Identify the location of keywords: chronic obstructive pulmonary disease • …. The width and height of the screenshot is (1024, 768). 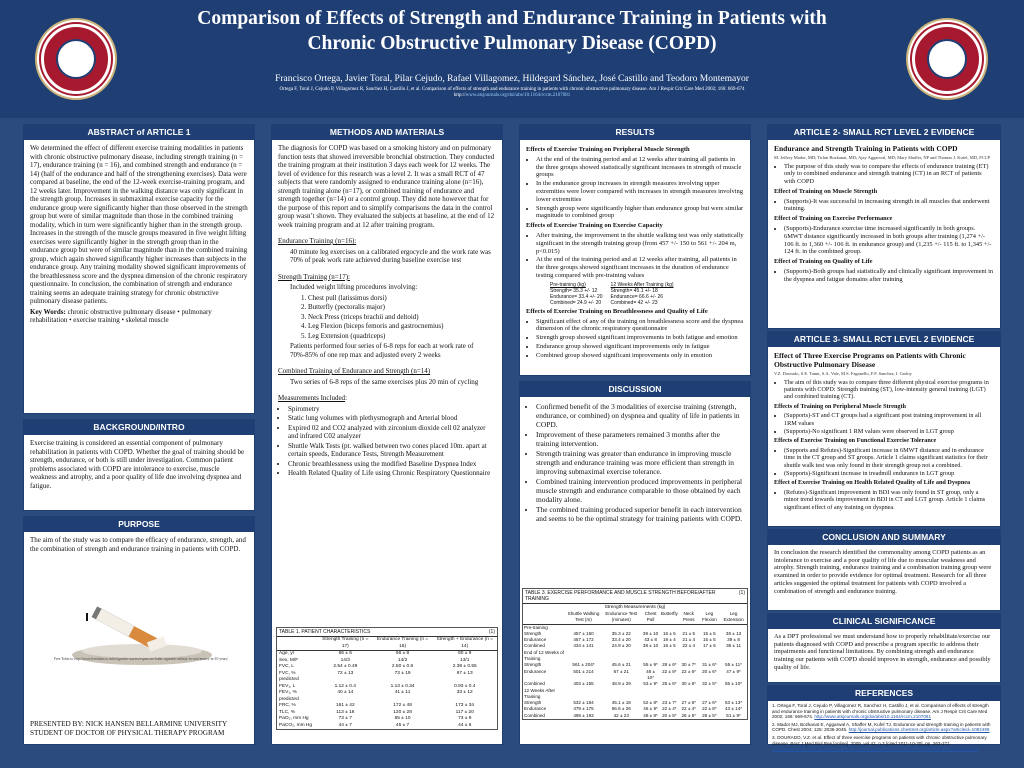
(121, 316).